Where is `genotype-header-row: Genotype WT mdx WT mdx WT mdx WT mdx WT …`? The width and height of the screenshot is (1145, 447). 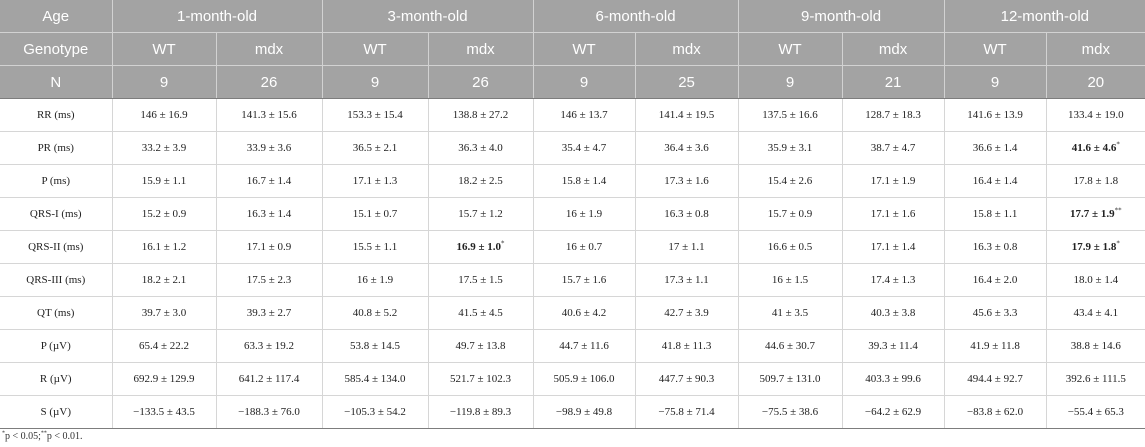 genotype-header-row: Genotype WT mdx WT mdx WT mdx WT mdx WT … is located at coordinates (572, 49).